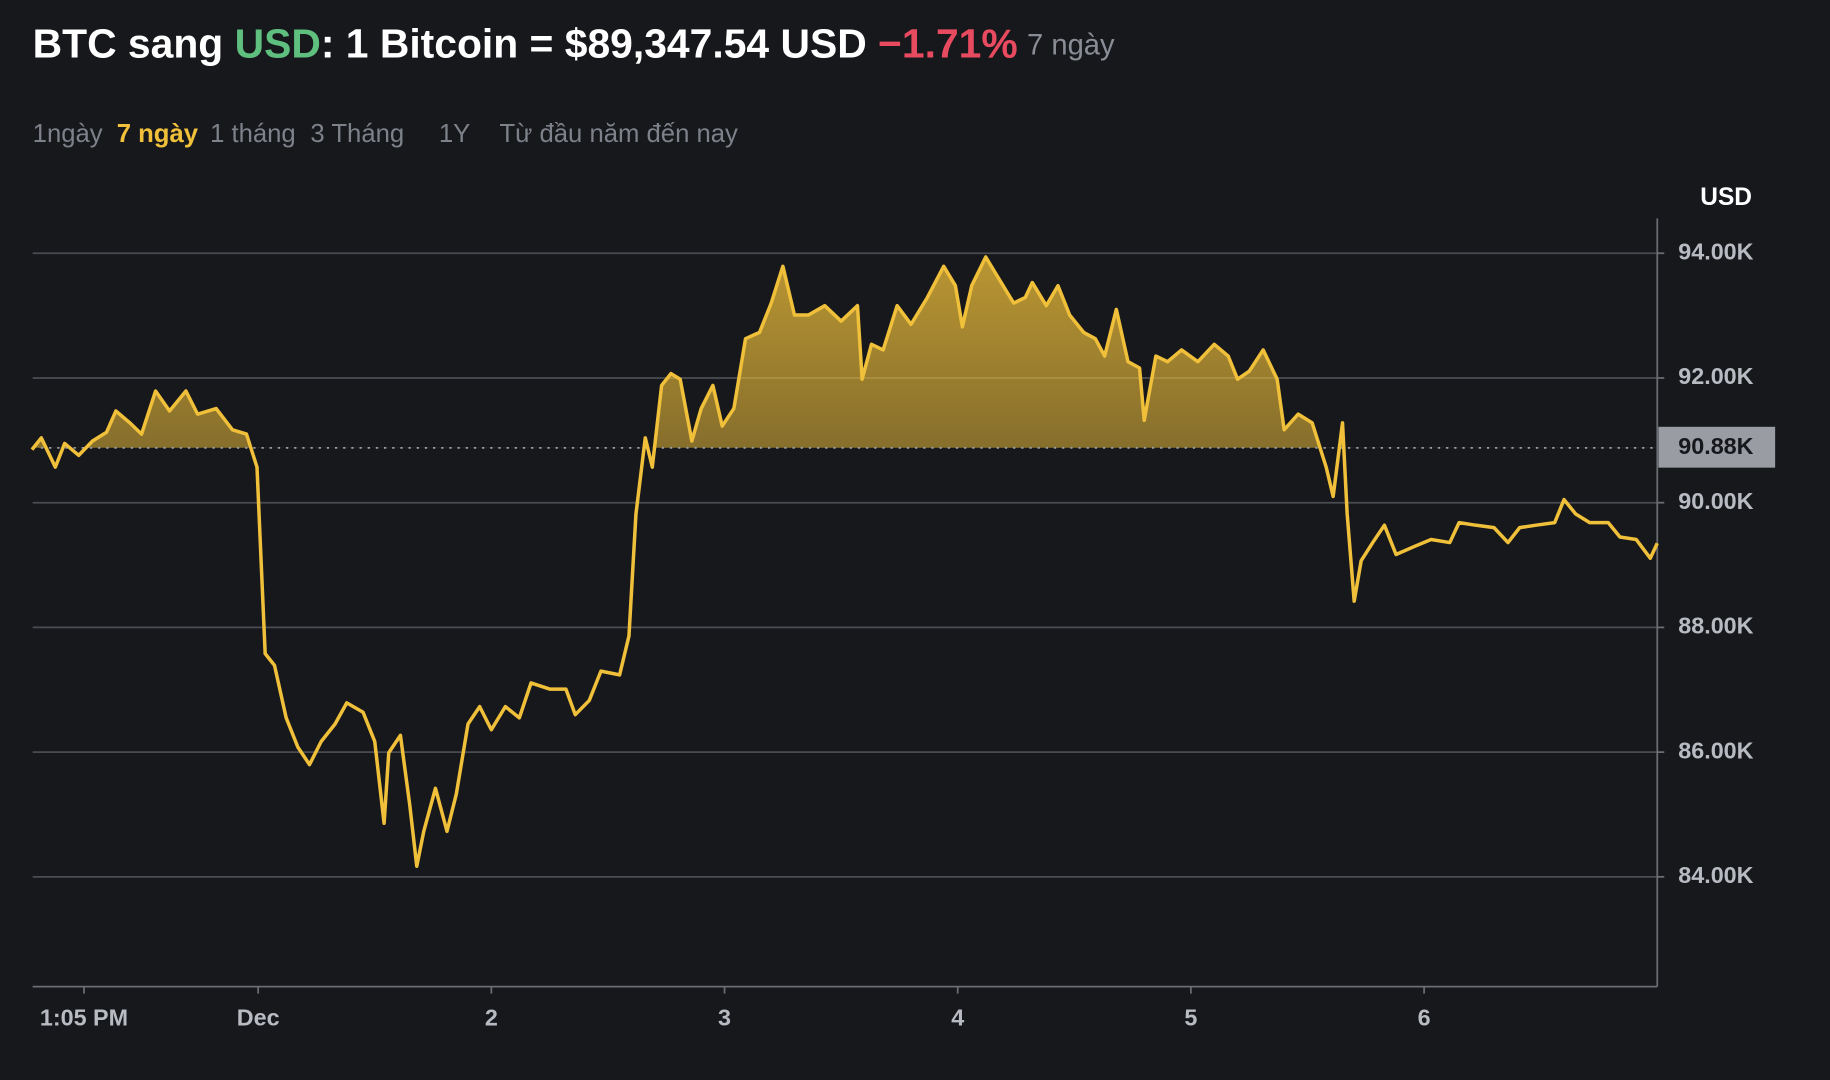 The height and width of the screenshot is (1080, 1830). Describe the element at coordinates (957, 1017) in the screenshot. I see `x-tick-label: 4` at that location.